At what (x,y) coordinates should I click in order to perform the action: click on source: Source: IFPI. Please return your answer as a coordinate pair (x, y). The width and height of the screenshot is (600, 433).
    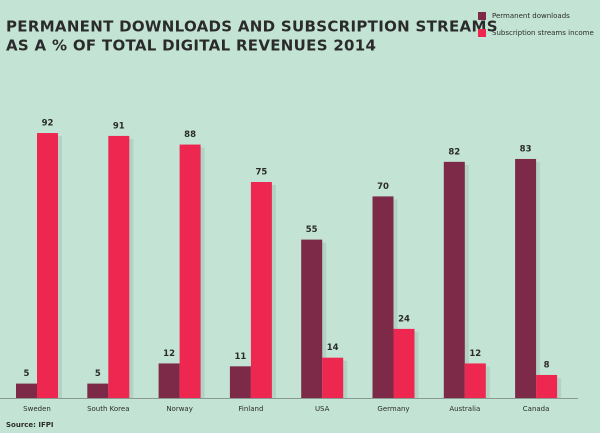
    Looking at the image, I should click on (30, 425).